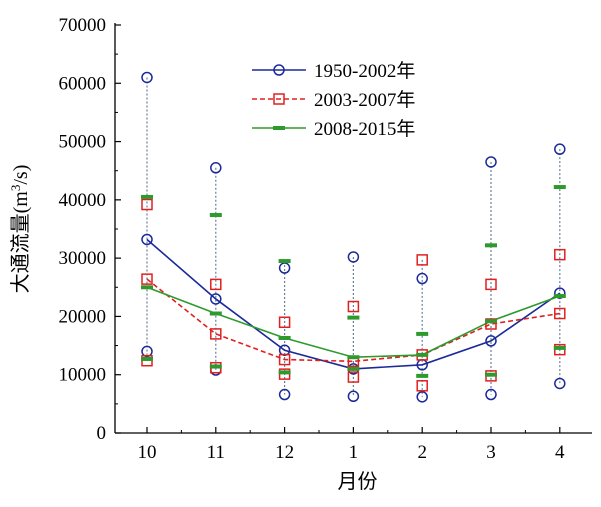 The image size is (601, 507). Describe the element at coordinates (147, 452) in the screenshot. I see `x-tick-label: 10` at that location.